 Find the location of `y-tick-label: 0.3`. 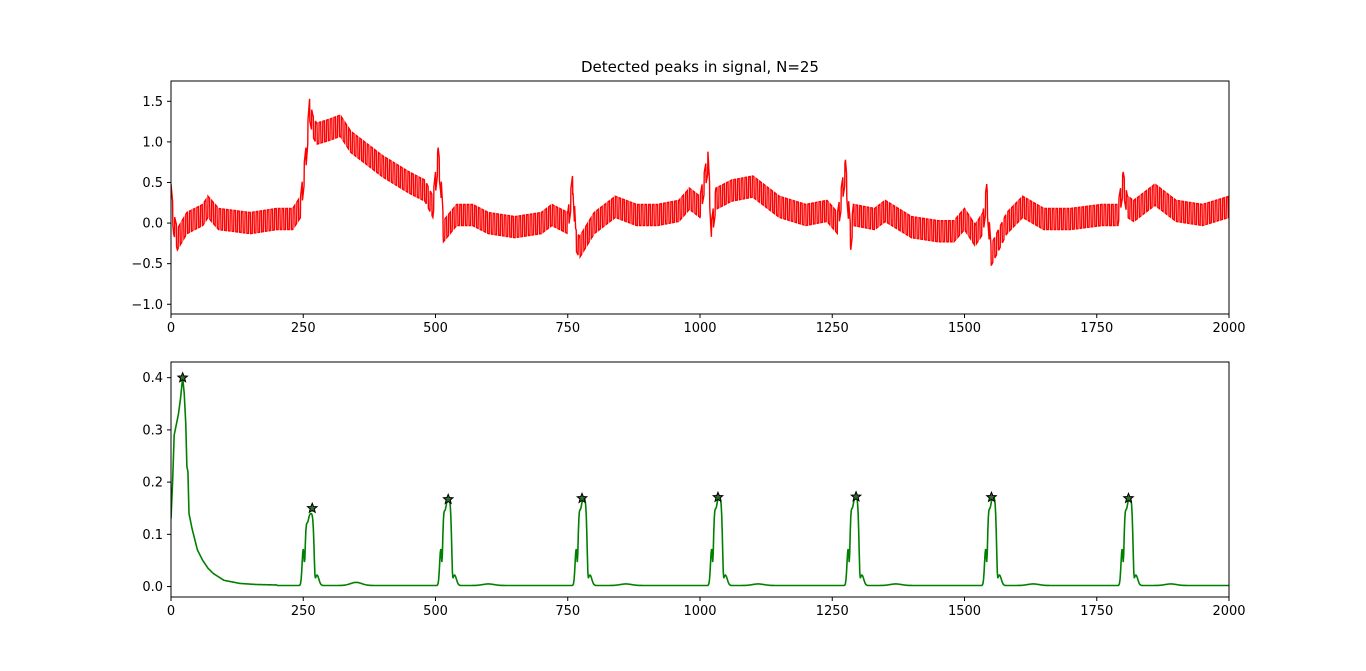

y-tick-label: 0.3 is located at coordinates (152, 430).